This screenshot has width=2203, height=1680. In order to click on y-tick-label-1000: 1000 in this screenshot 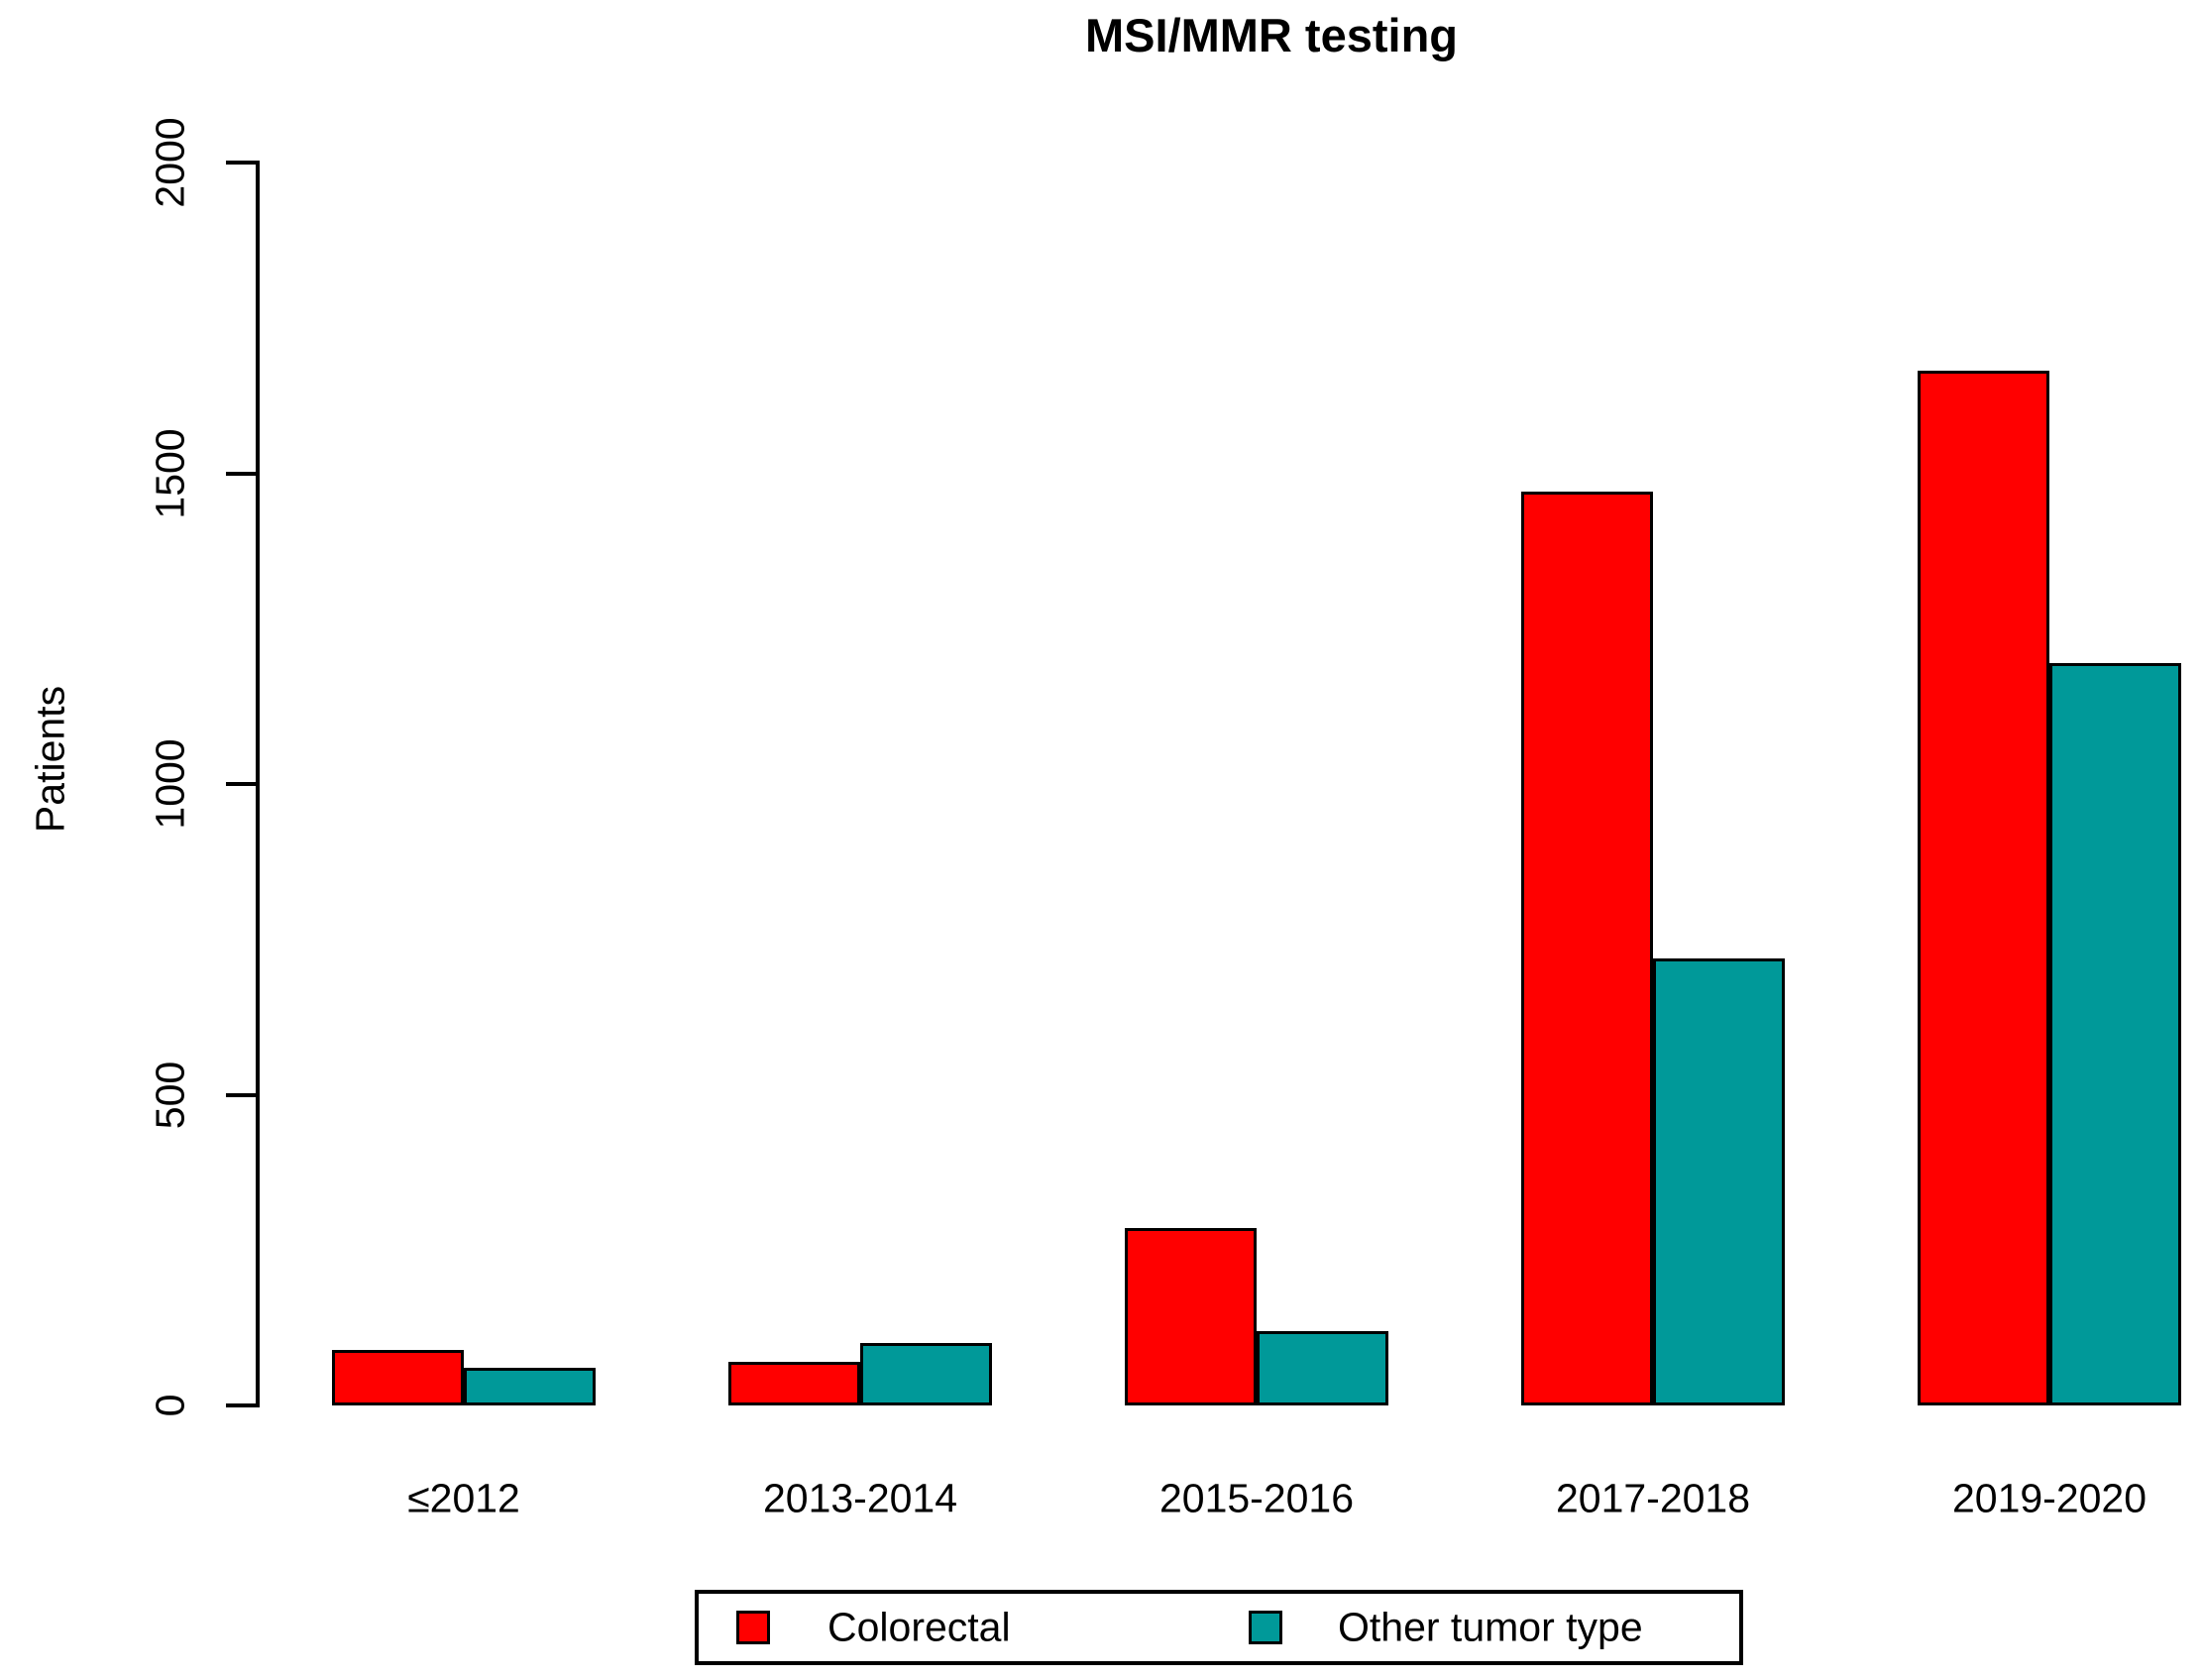, I will do `click(170, 784)`.